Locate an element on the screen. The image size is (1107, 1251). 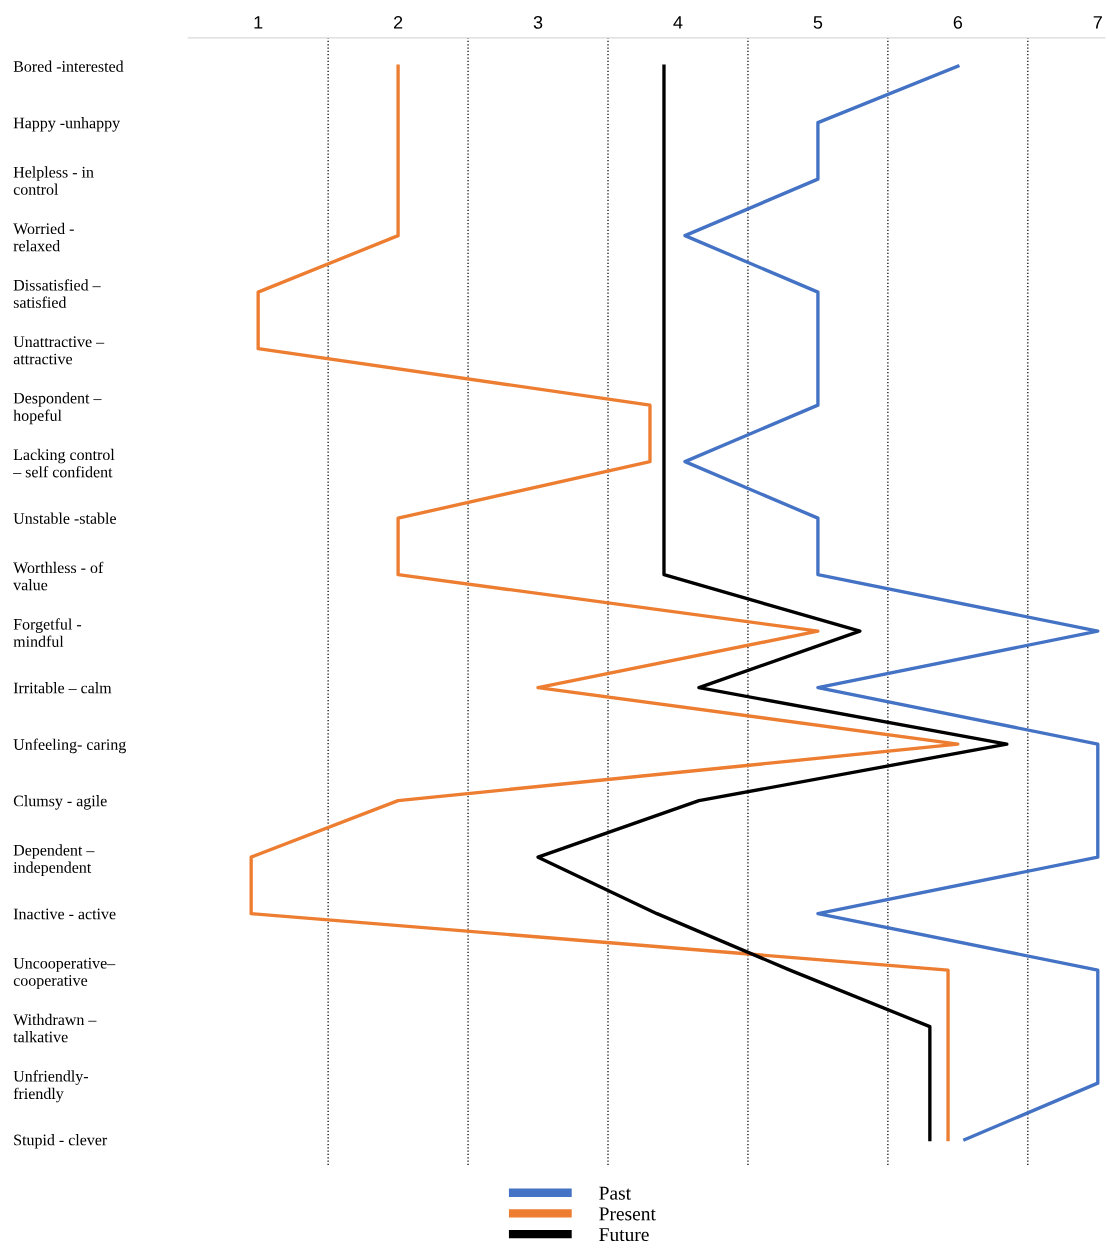
y-tick-label: Irritable – calm is located at coordinates (62, 688).